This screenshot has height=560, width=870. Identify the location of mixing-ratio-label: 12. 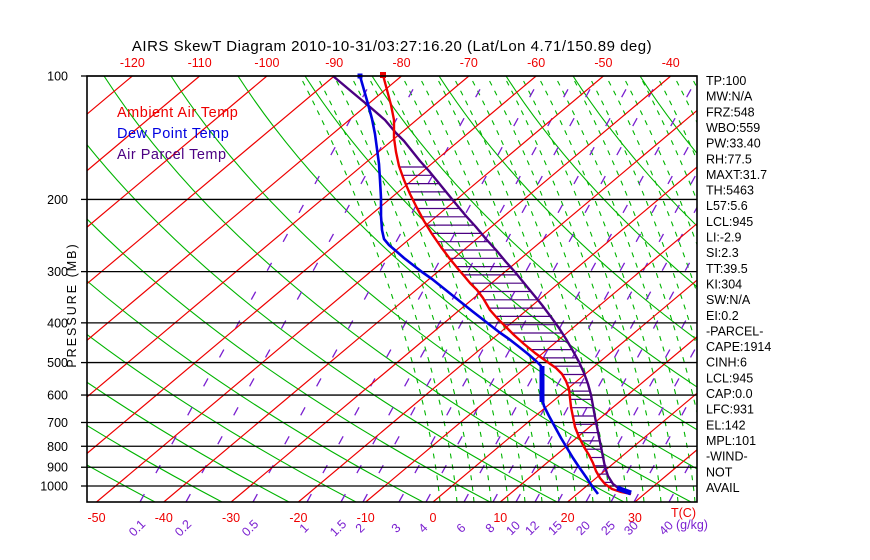
(532, 528).